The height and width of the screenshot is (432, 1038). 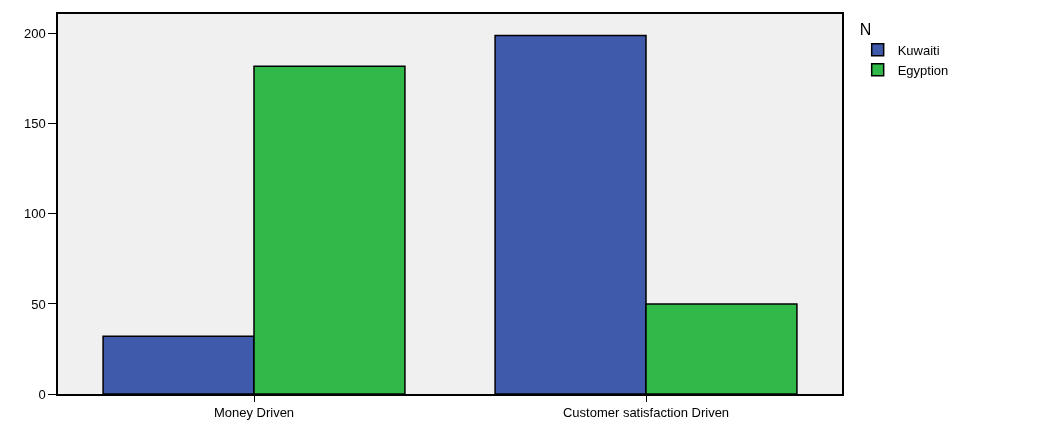 I want to click on legend-title: N, so click(x=865, y=29).